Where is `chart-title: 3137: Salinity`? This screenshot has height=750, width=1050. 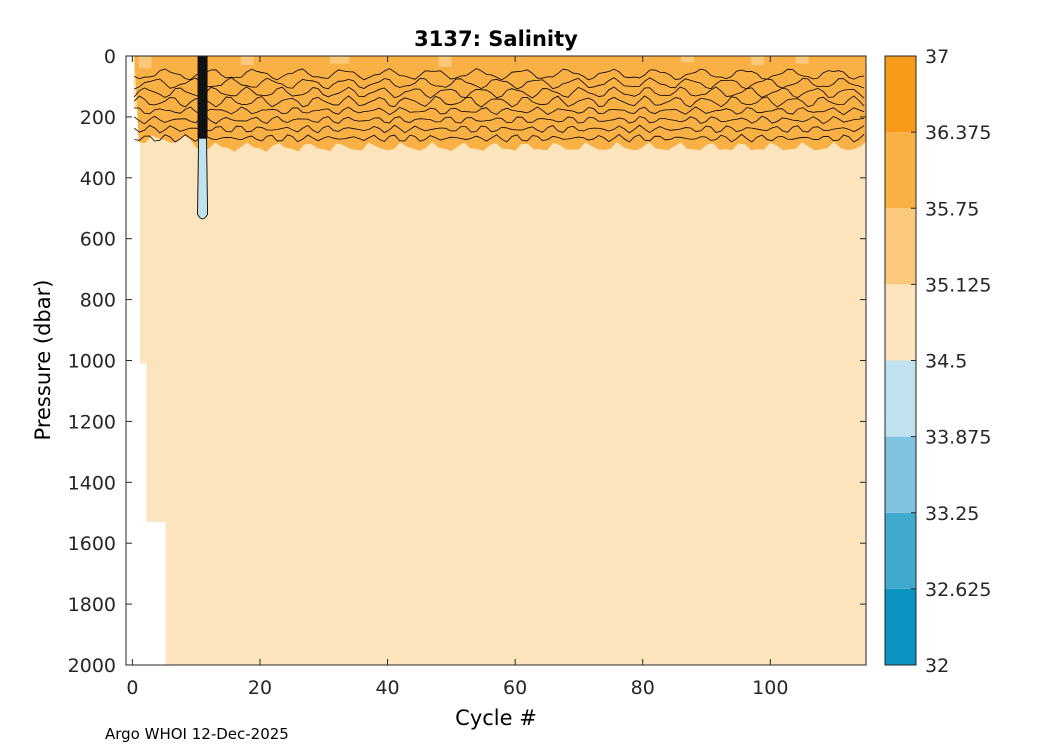
chart-title: 3137: Salinity is located at coordinates (496, 39).